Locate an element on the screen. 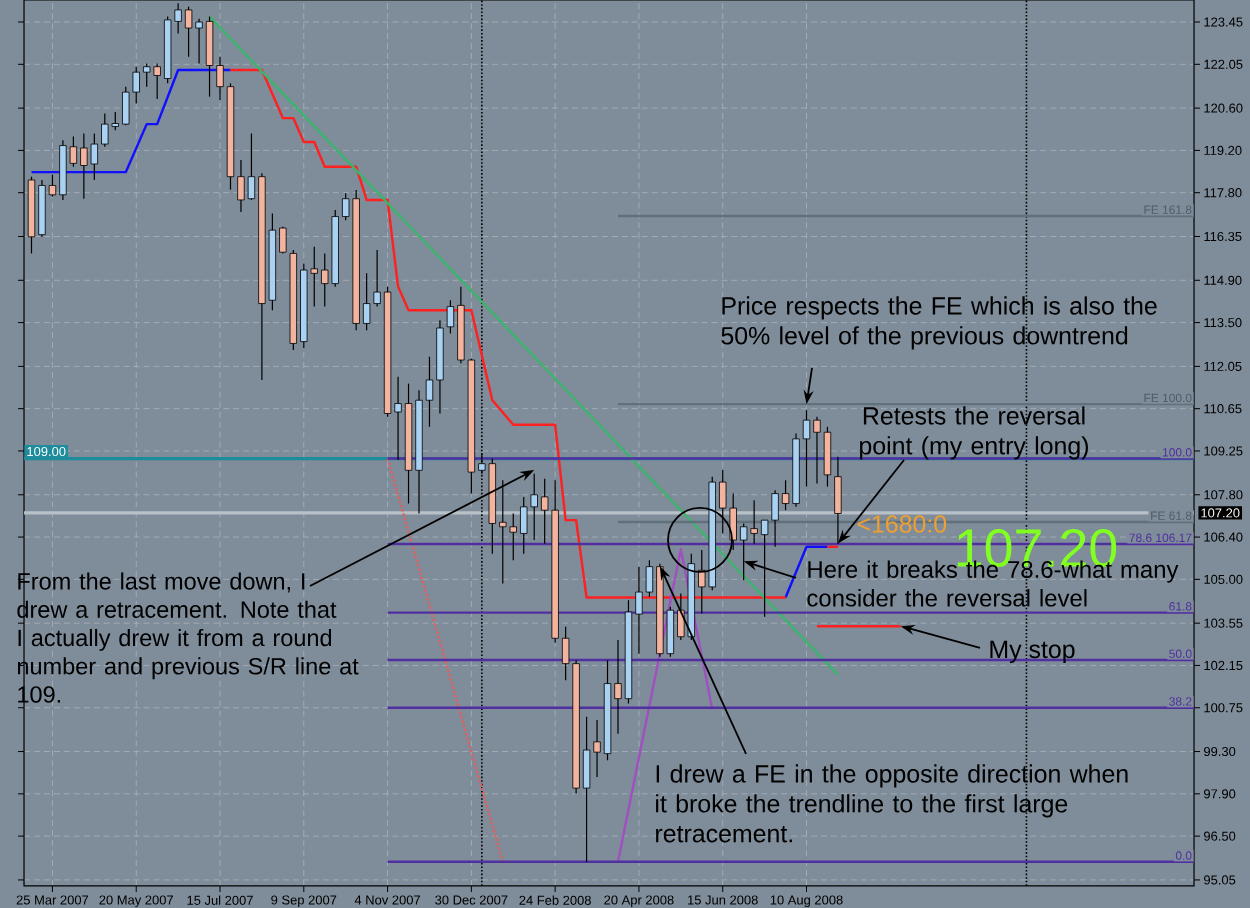  annotation: My stop is located at coordinates (1032, 652).